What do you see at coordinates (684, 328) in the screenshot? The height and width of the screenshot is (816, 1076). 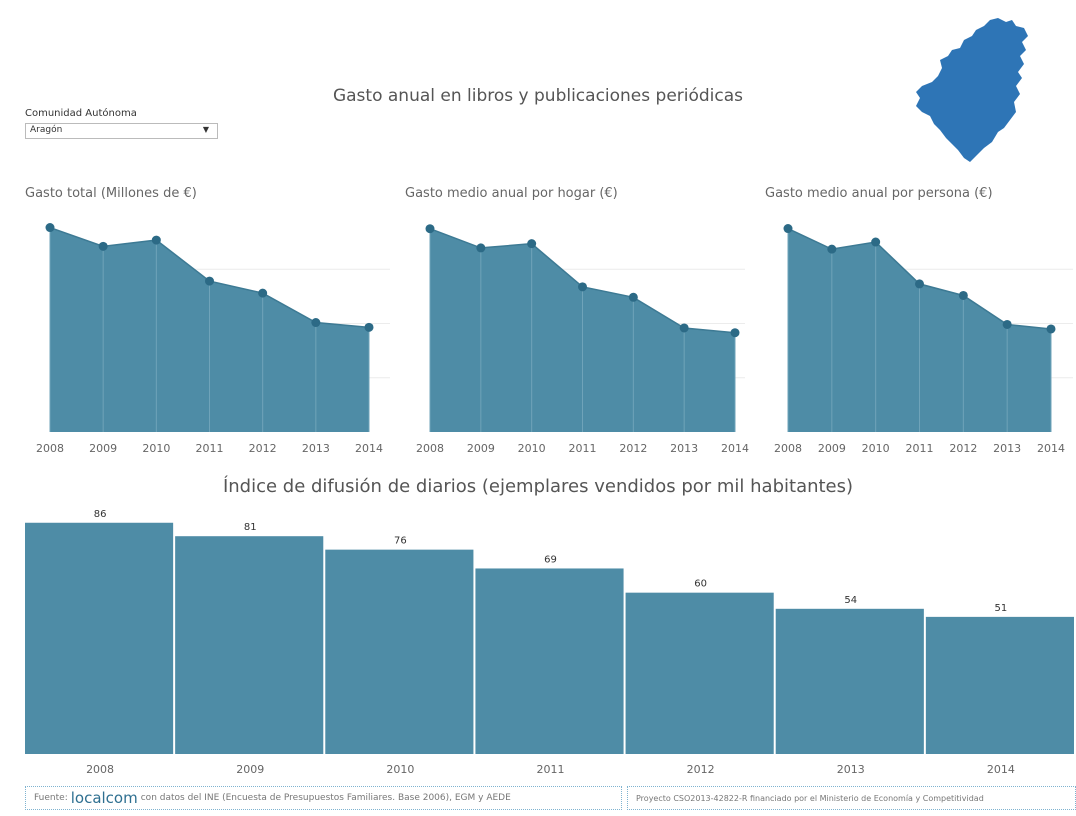 I see `data-point-gasto-hogar-2013` at bounding box center [684, 328].